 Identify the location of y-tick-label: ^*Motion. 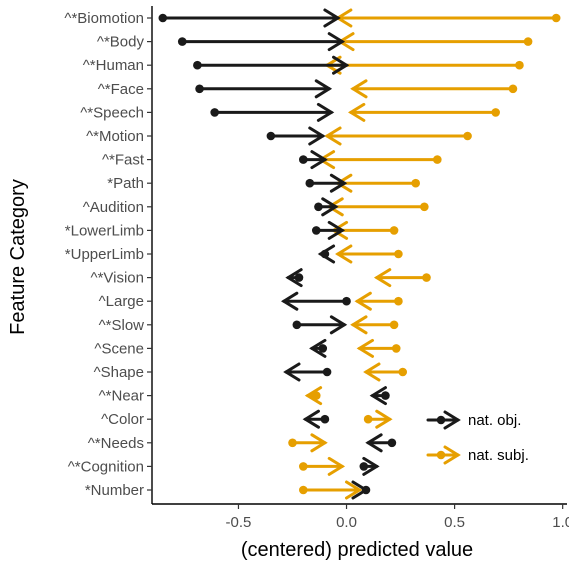
(115, 136).